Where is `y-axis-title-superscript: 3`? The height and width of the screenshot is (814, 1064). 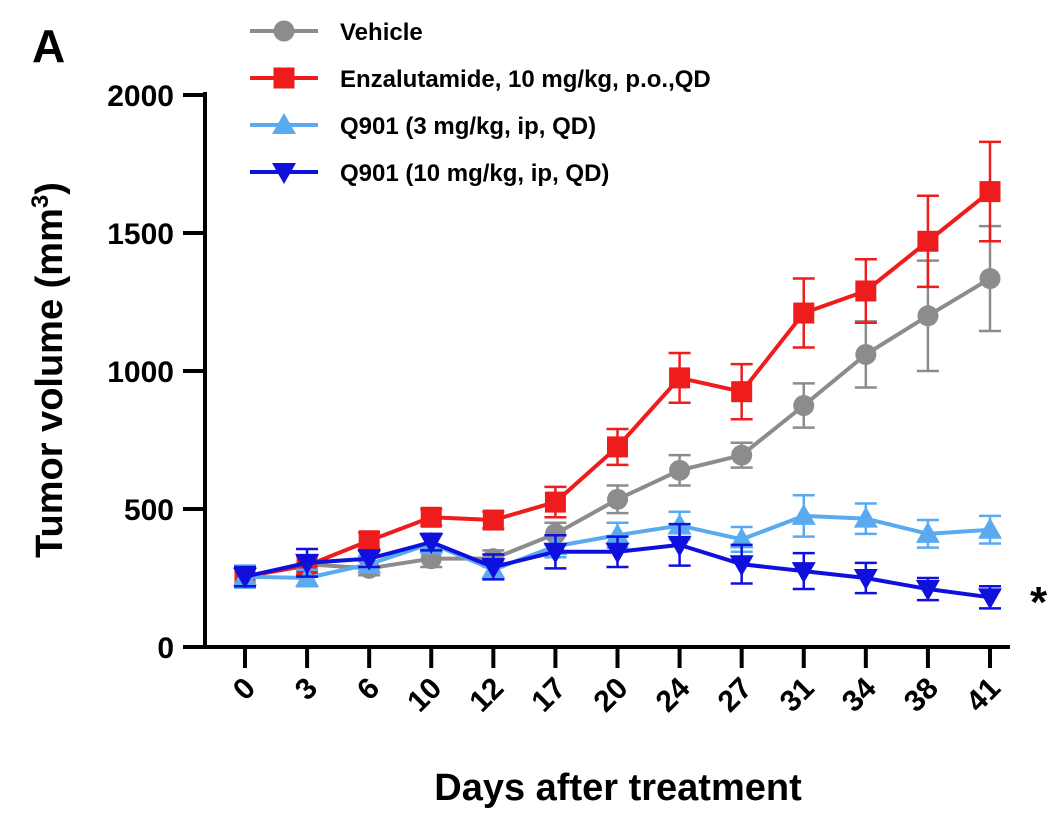
y-axis-title-superscript: 3 is located at coordinates (40, 201).